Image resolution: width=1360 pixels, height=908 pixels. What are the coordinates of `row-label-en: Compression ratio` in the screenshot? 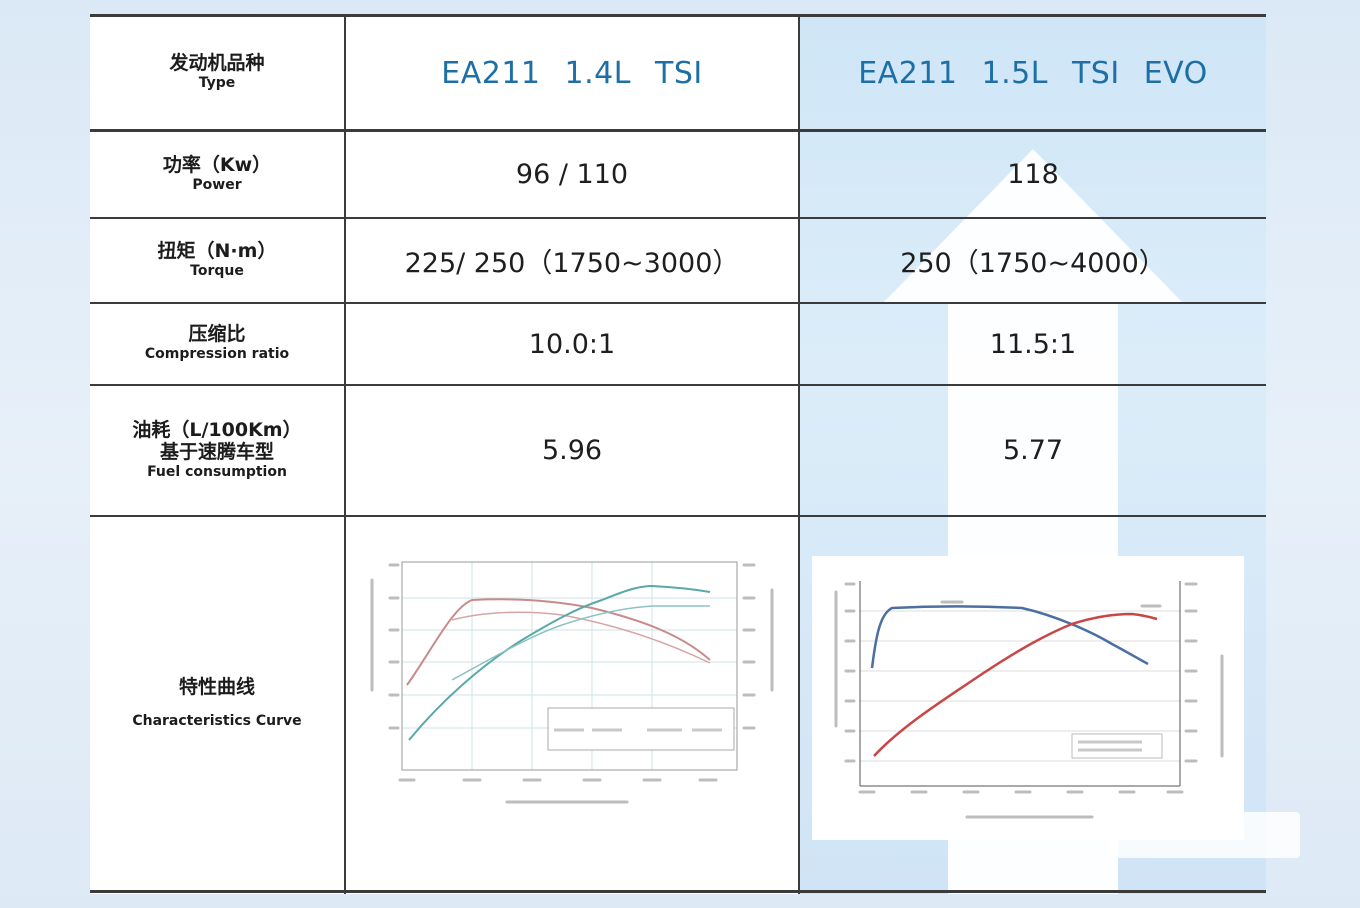 It's located at (217, 354).